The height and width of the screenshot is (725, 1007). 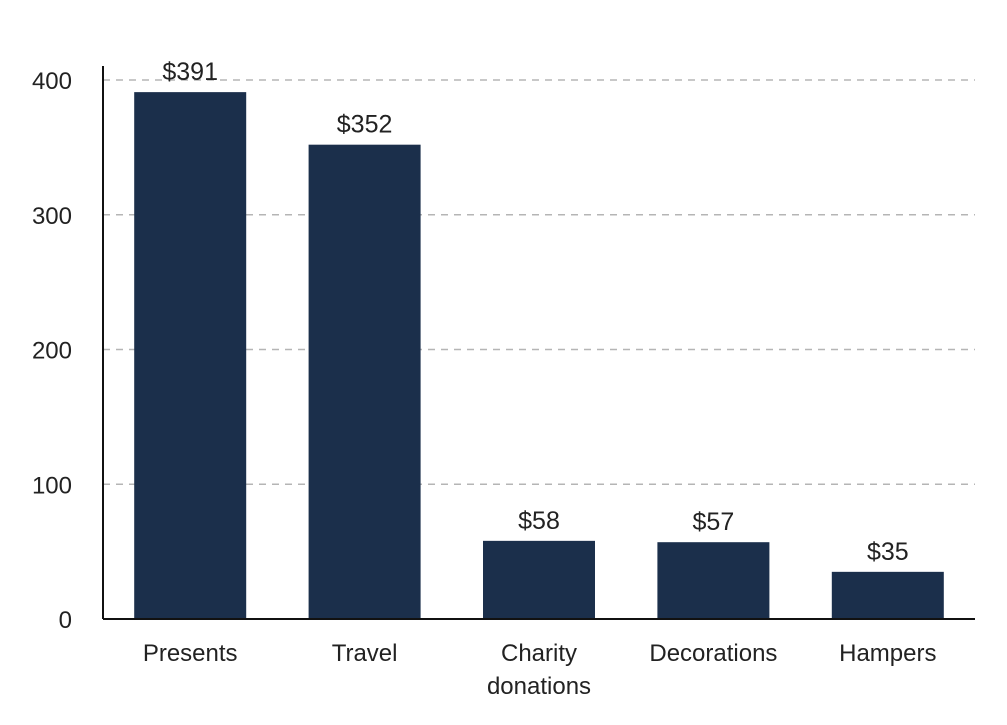 What do you see at coordinates (190, 653) in the screenshot?
I see `x-tick-label: Presents` at bounding box center [190, 653].